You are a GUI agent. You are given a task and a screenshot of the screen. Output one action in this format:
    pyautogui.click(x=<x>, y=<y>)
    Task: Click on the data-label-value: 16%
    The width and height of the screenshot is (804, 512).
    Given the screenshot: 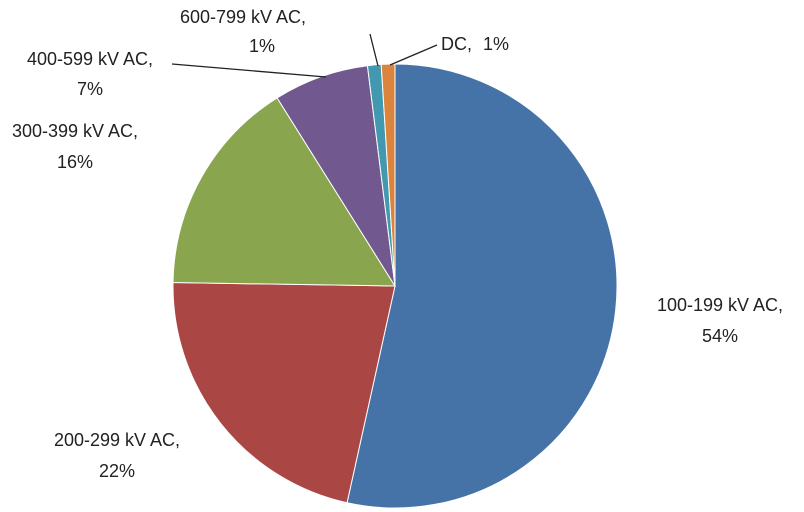 What is the action you would take?
    pyautogui.click(x=75, y=162)
    